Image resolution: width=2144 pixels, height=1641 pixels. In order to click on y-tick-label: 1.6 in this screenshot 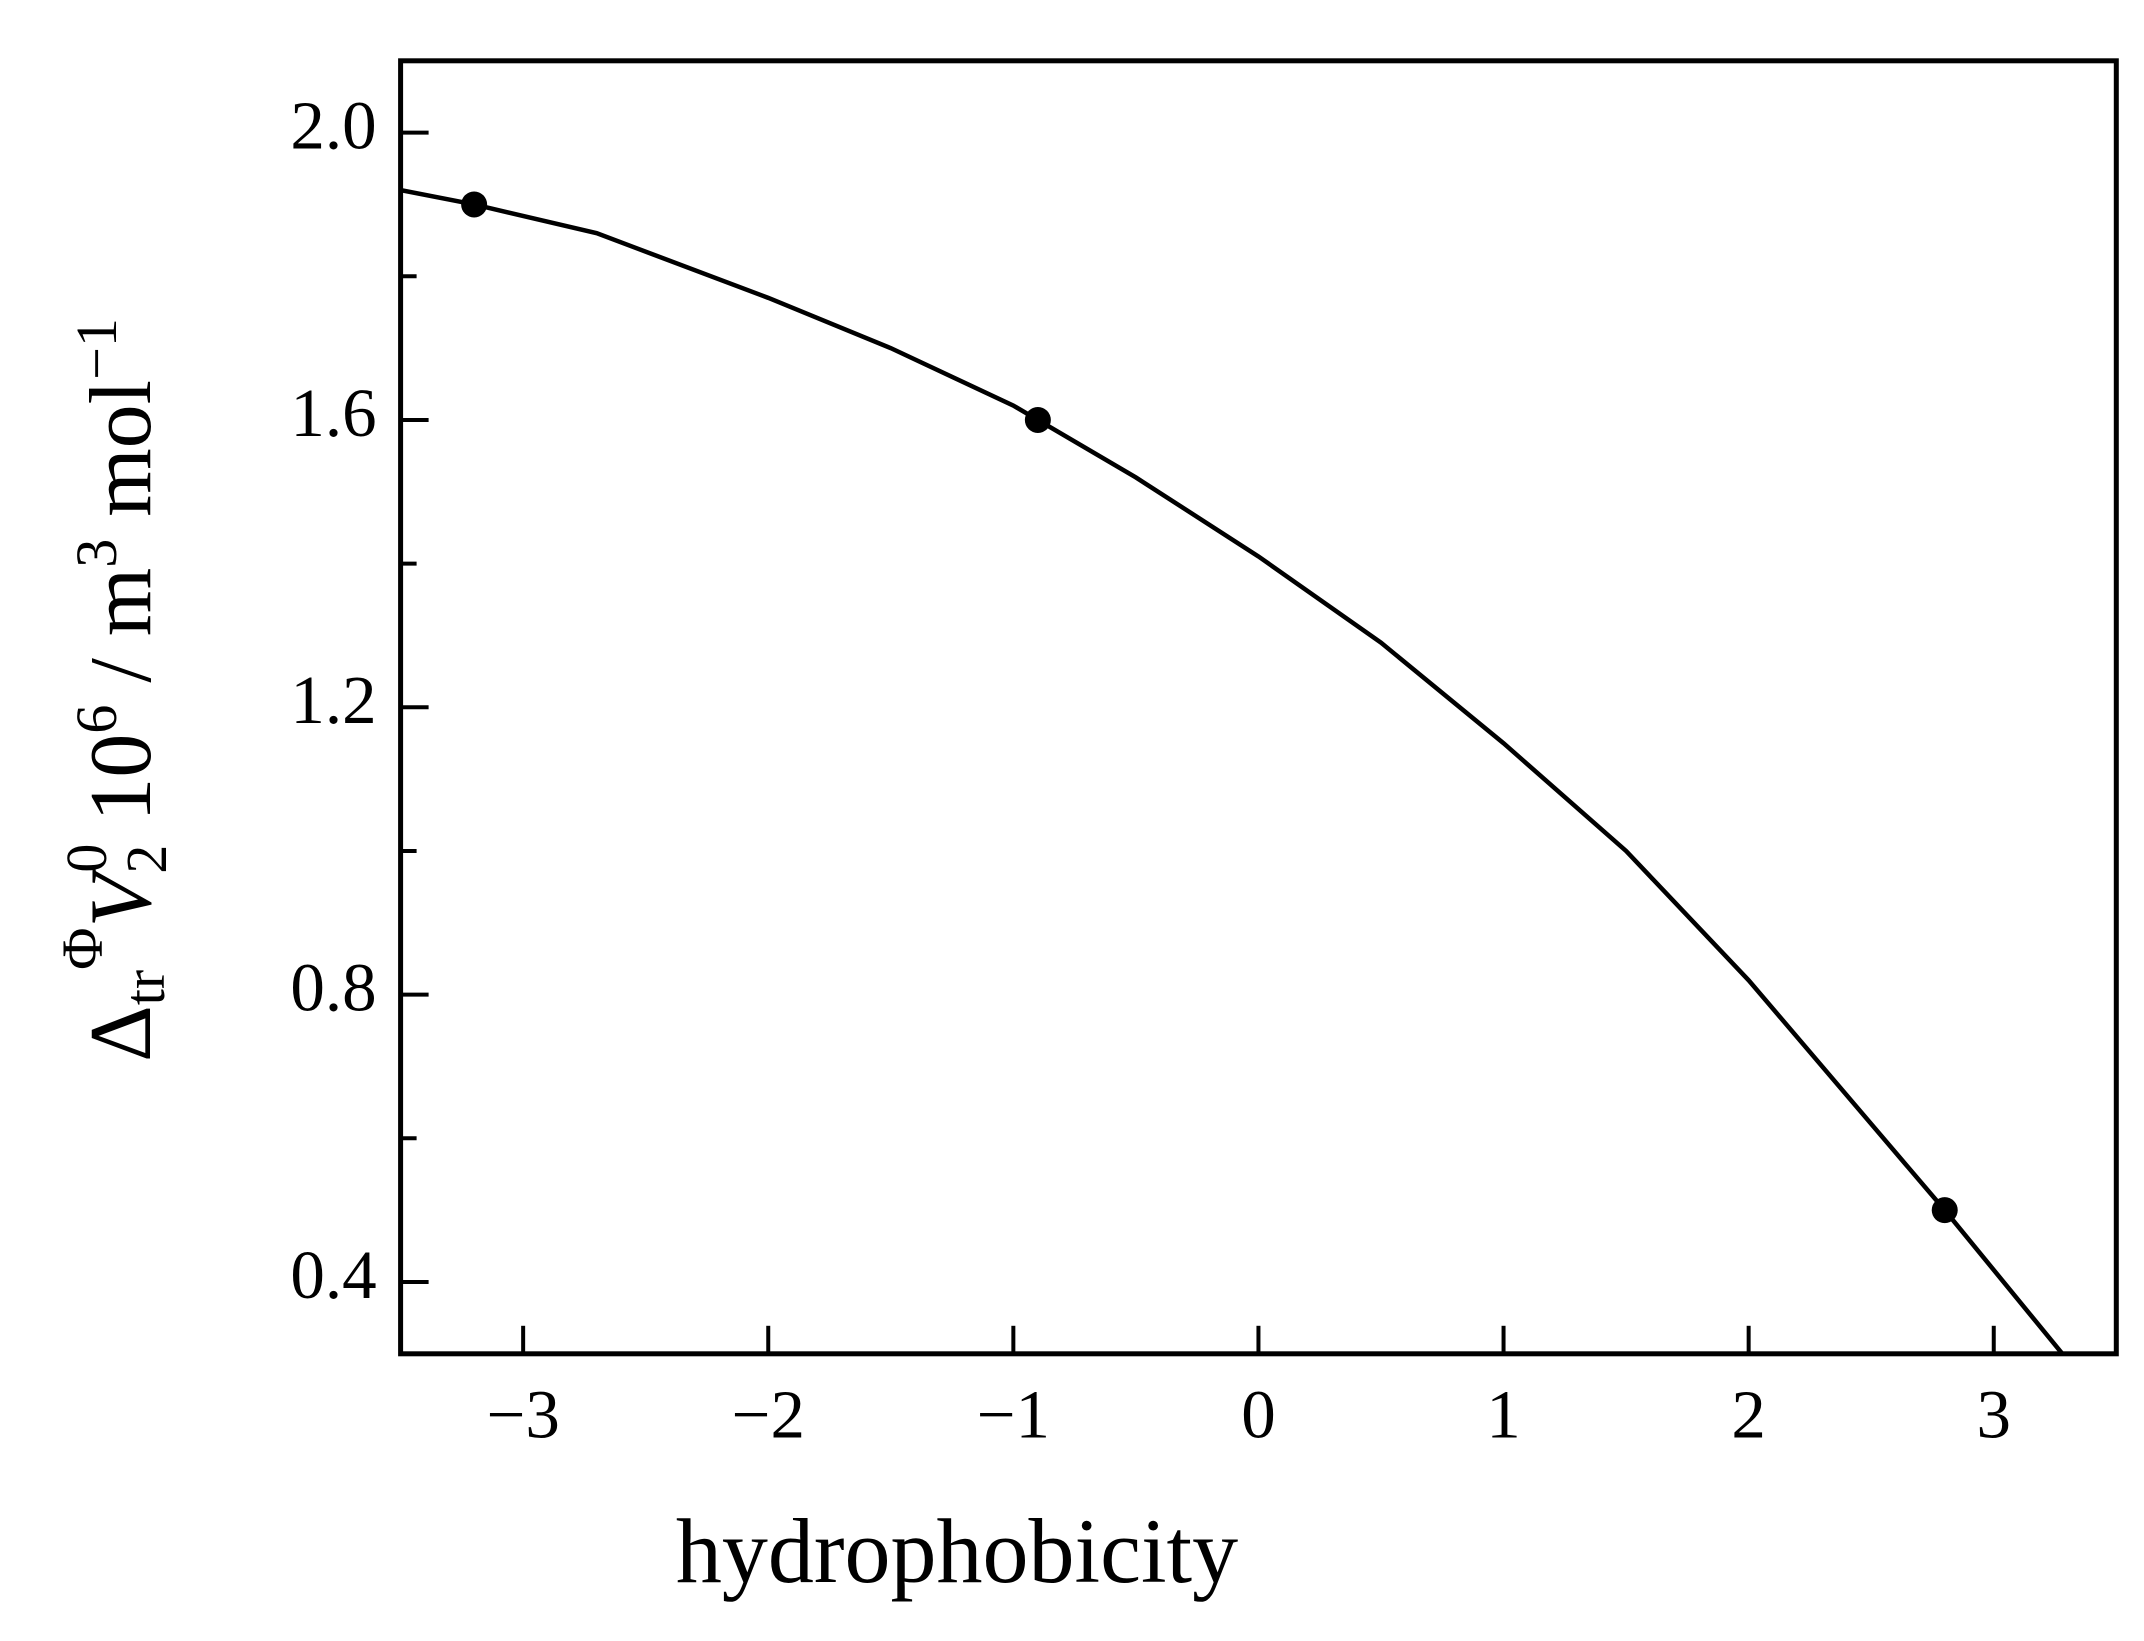, I will do `click(333, 413)`.